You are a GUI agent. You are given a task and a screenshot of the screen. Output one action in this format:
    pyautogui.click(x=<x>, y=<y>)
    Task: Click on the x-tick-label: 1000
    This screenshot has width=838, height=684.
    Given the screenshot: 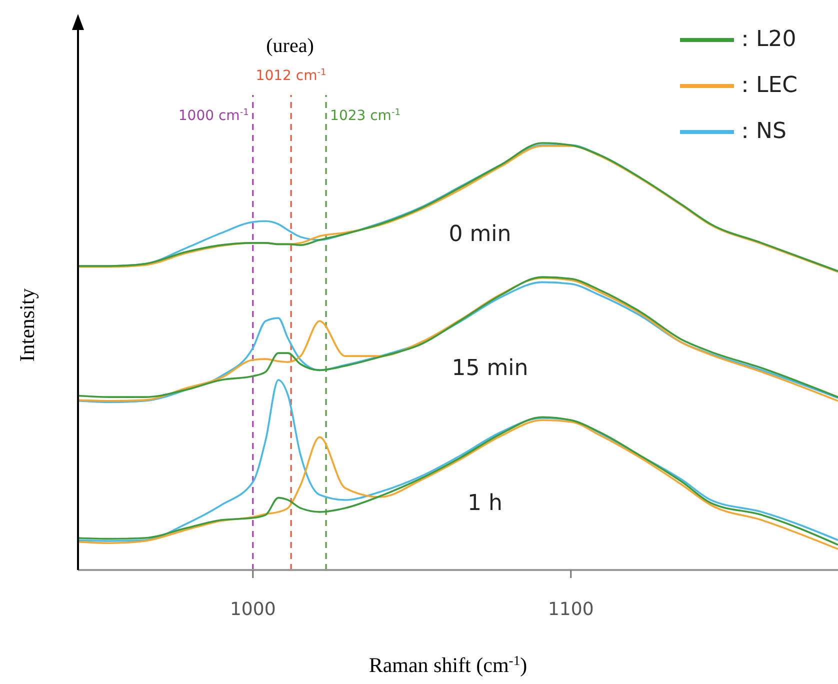 What is the action you would take?
    pyautogui.click(x=253, y=609)
    